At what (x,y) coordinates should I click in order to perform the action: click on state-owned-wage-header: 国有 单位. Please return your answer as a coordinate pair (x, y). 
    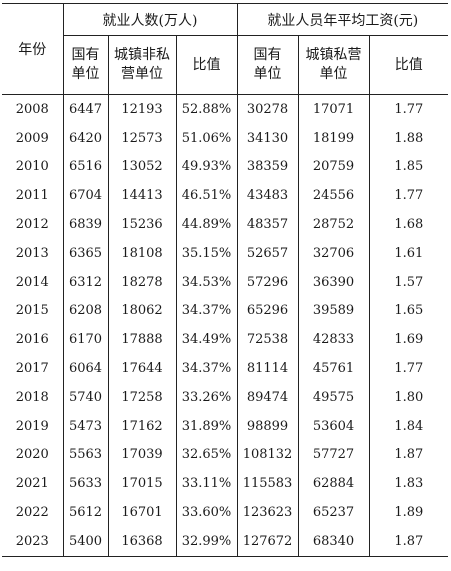
    Looking at the image, I should click on (267, 65).